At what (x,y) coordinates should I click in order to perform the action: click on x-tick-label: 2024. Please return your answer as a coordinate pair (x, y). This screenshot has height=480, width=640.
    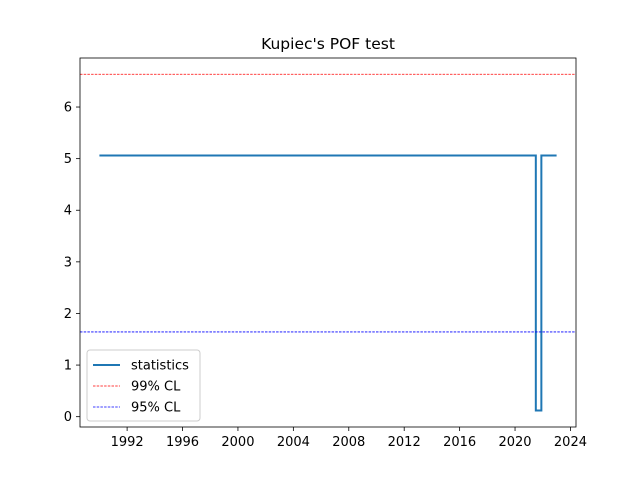
    Looking at the image, I should click on (570, 442).